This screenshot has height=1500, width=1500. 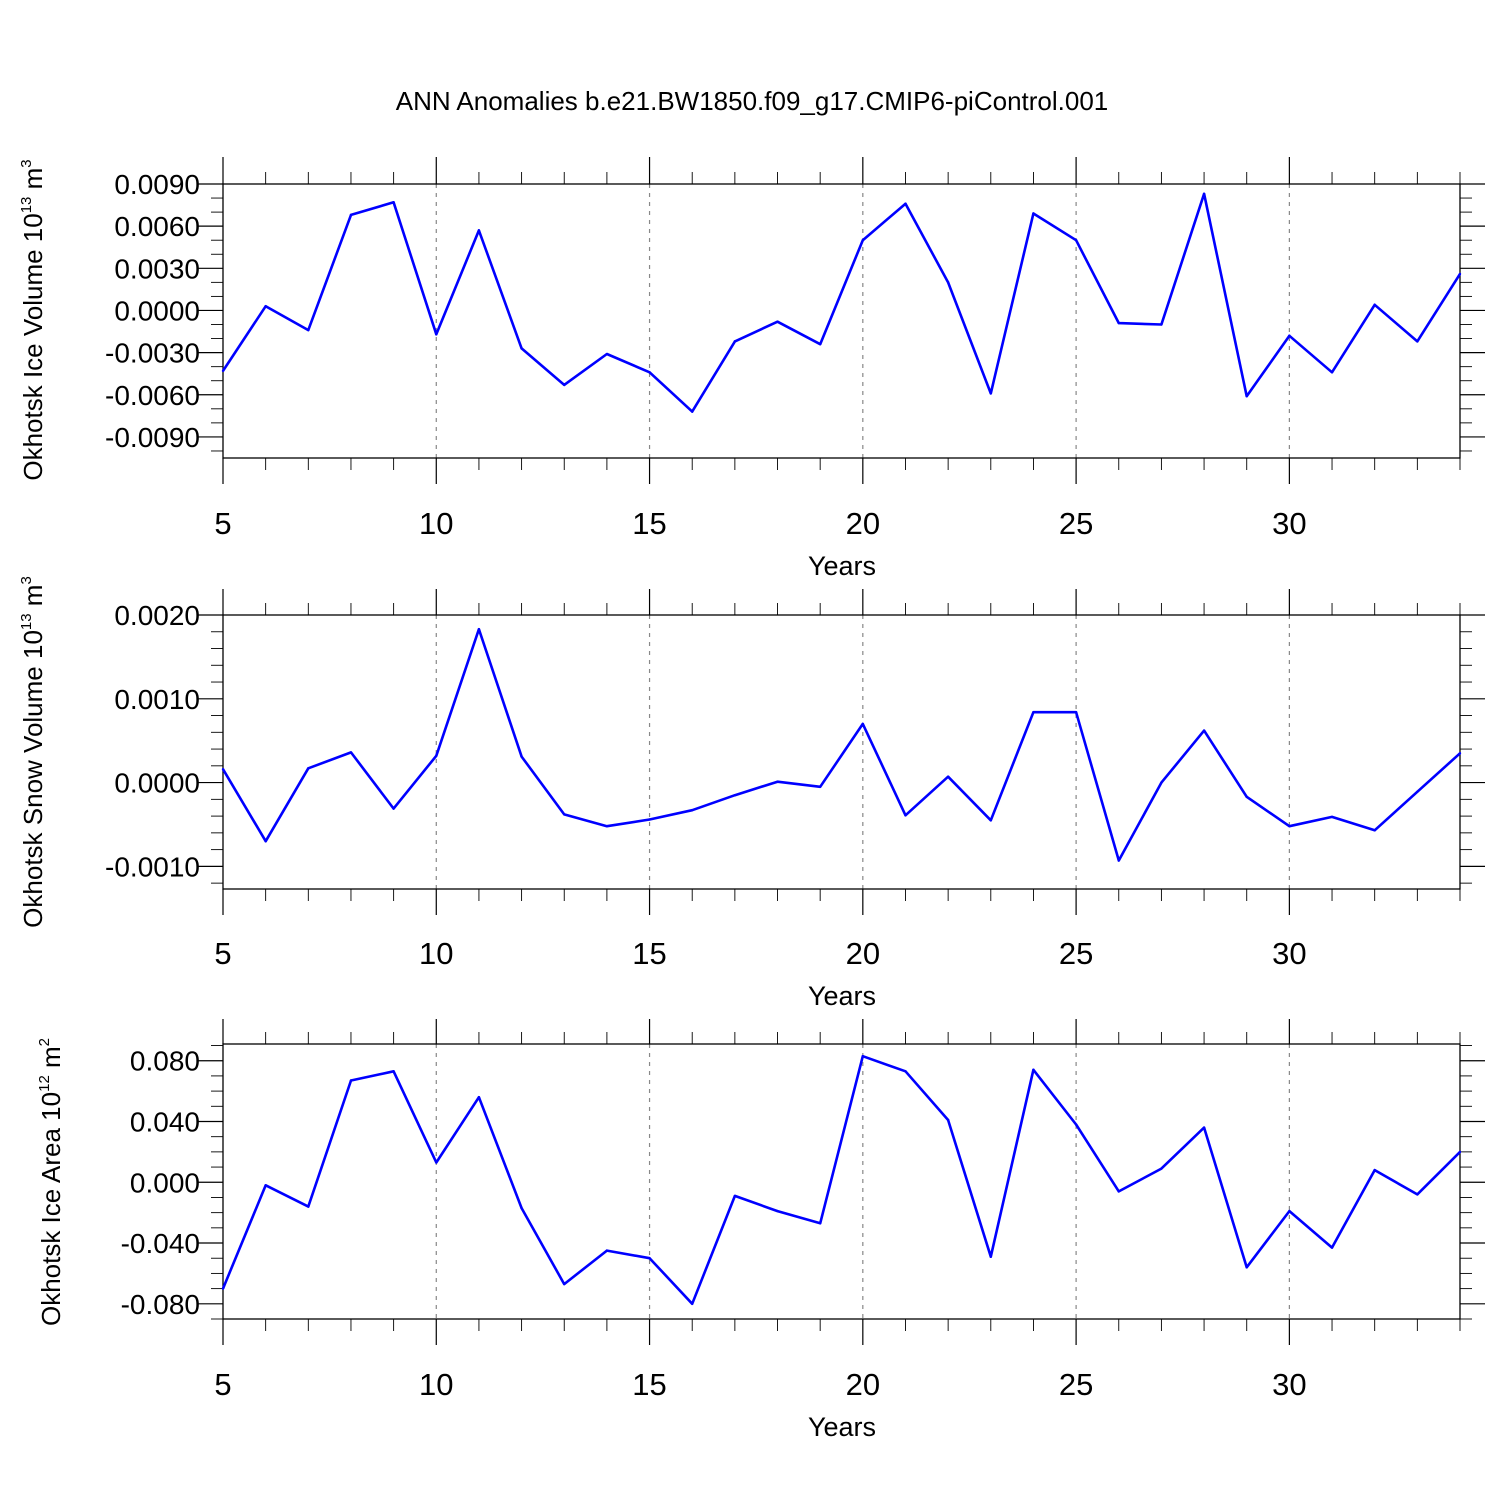 What do you see at coordinates (165, 1121) in the screenshot?
I see `y-tick-label: 0.040` at bounding box center [165, 1121].